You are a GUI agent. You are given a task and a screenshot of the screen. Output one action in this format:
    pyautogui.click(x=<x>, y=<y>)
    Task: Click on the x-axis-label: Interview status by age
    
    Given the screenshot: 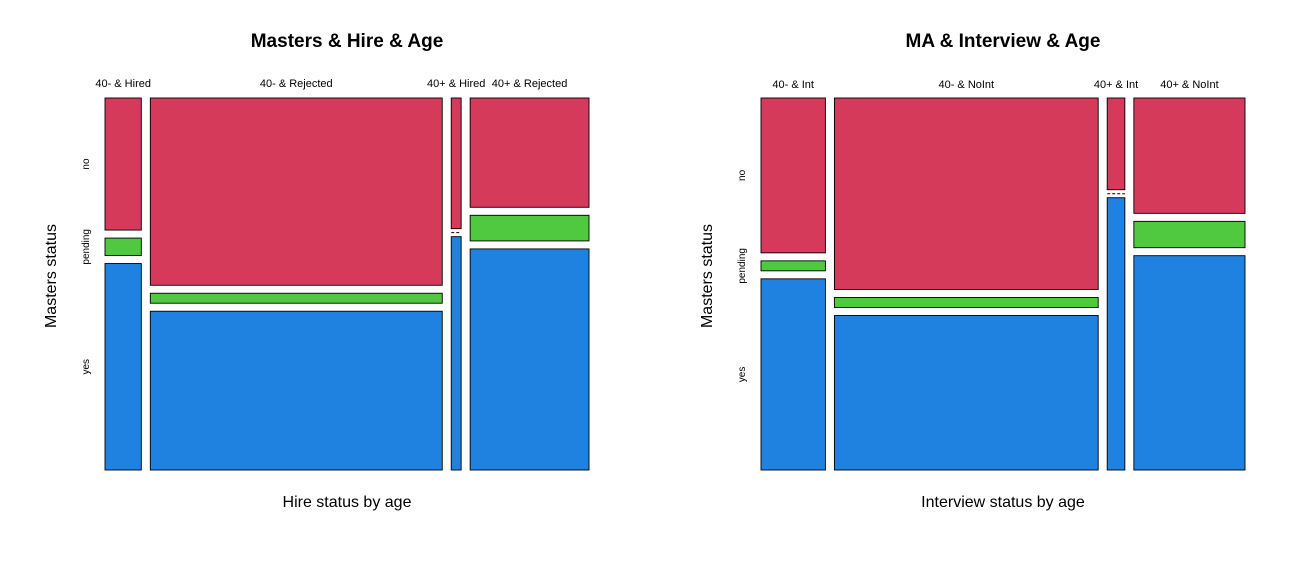 What is the action you would take?
    pyautogui.click(x=1003, y=502)
    